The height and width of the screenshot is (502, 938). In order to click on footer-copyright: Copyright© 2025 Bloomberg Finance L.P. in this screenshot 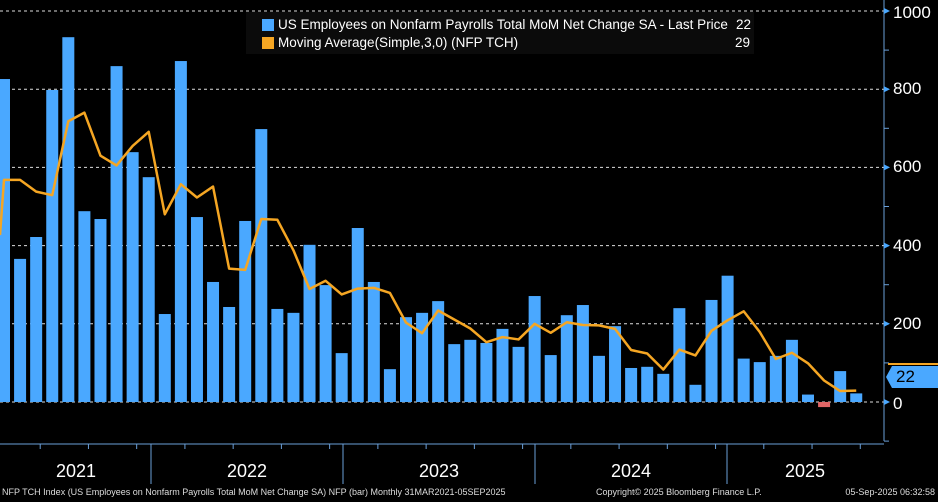, I will do `click(679, 492)`.